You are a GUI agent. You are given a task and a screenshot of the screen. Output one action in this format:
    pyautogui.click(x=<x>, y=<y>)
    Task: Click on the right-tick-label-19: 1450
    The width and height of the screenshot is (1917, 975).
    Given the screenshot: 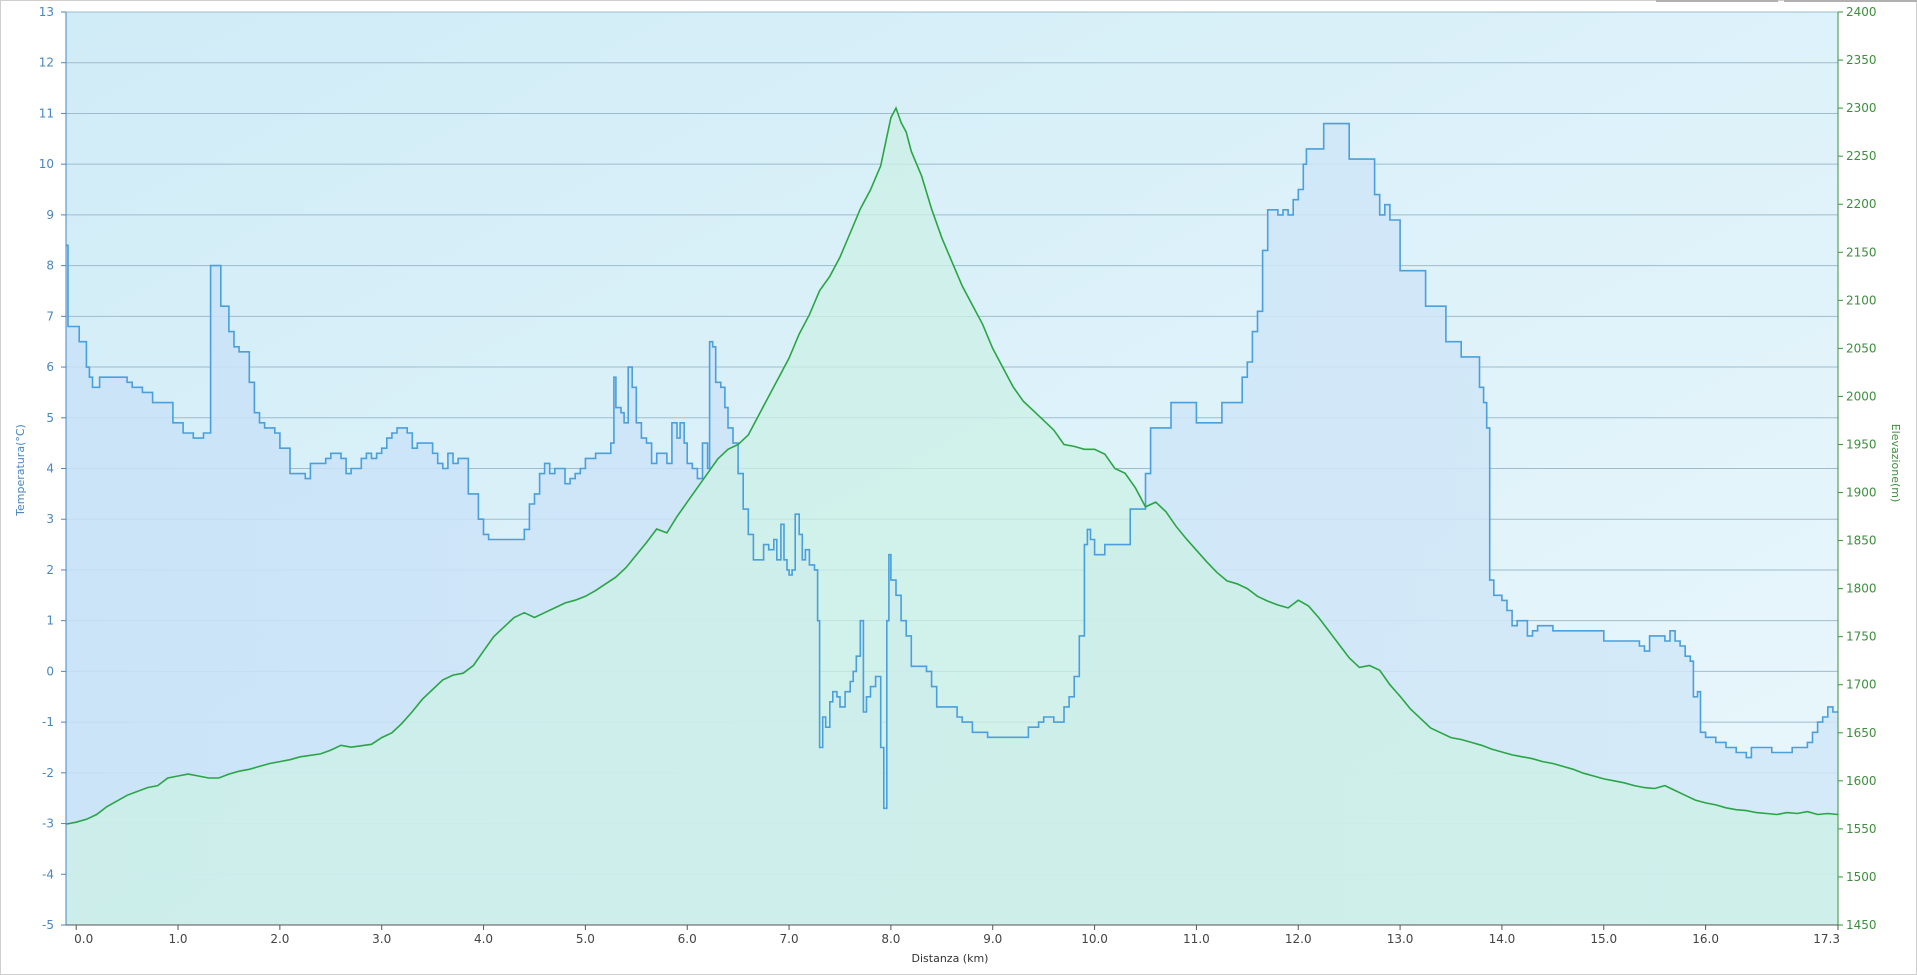 What is the action you would take?
    pyautogui.click(x=1861, y=925)
    